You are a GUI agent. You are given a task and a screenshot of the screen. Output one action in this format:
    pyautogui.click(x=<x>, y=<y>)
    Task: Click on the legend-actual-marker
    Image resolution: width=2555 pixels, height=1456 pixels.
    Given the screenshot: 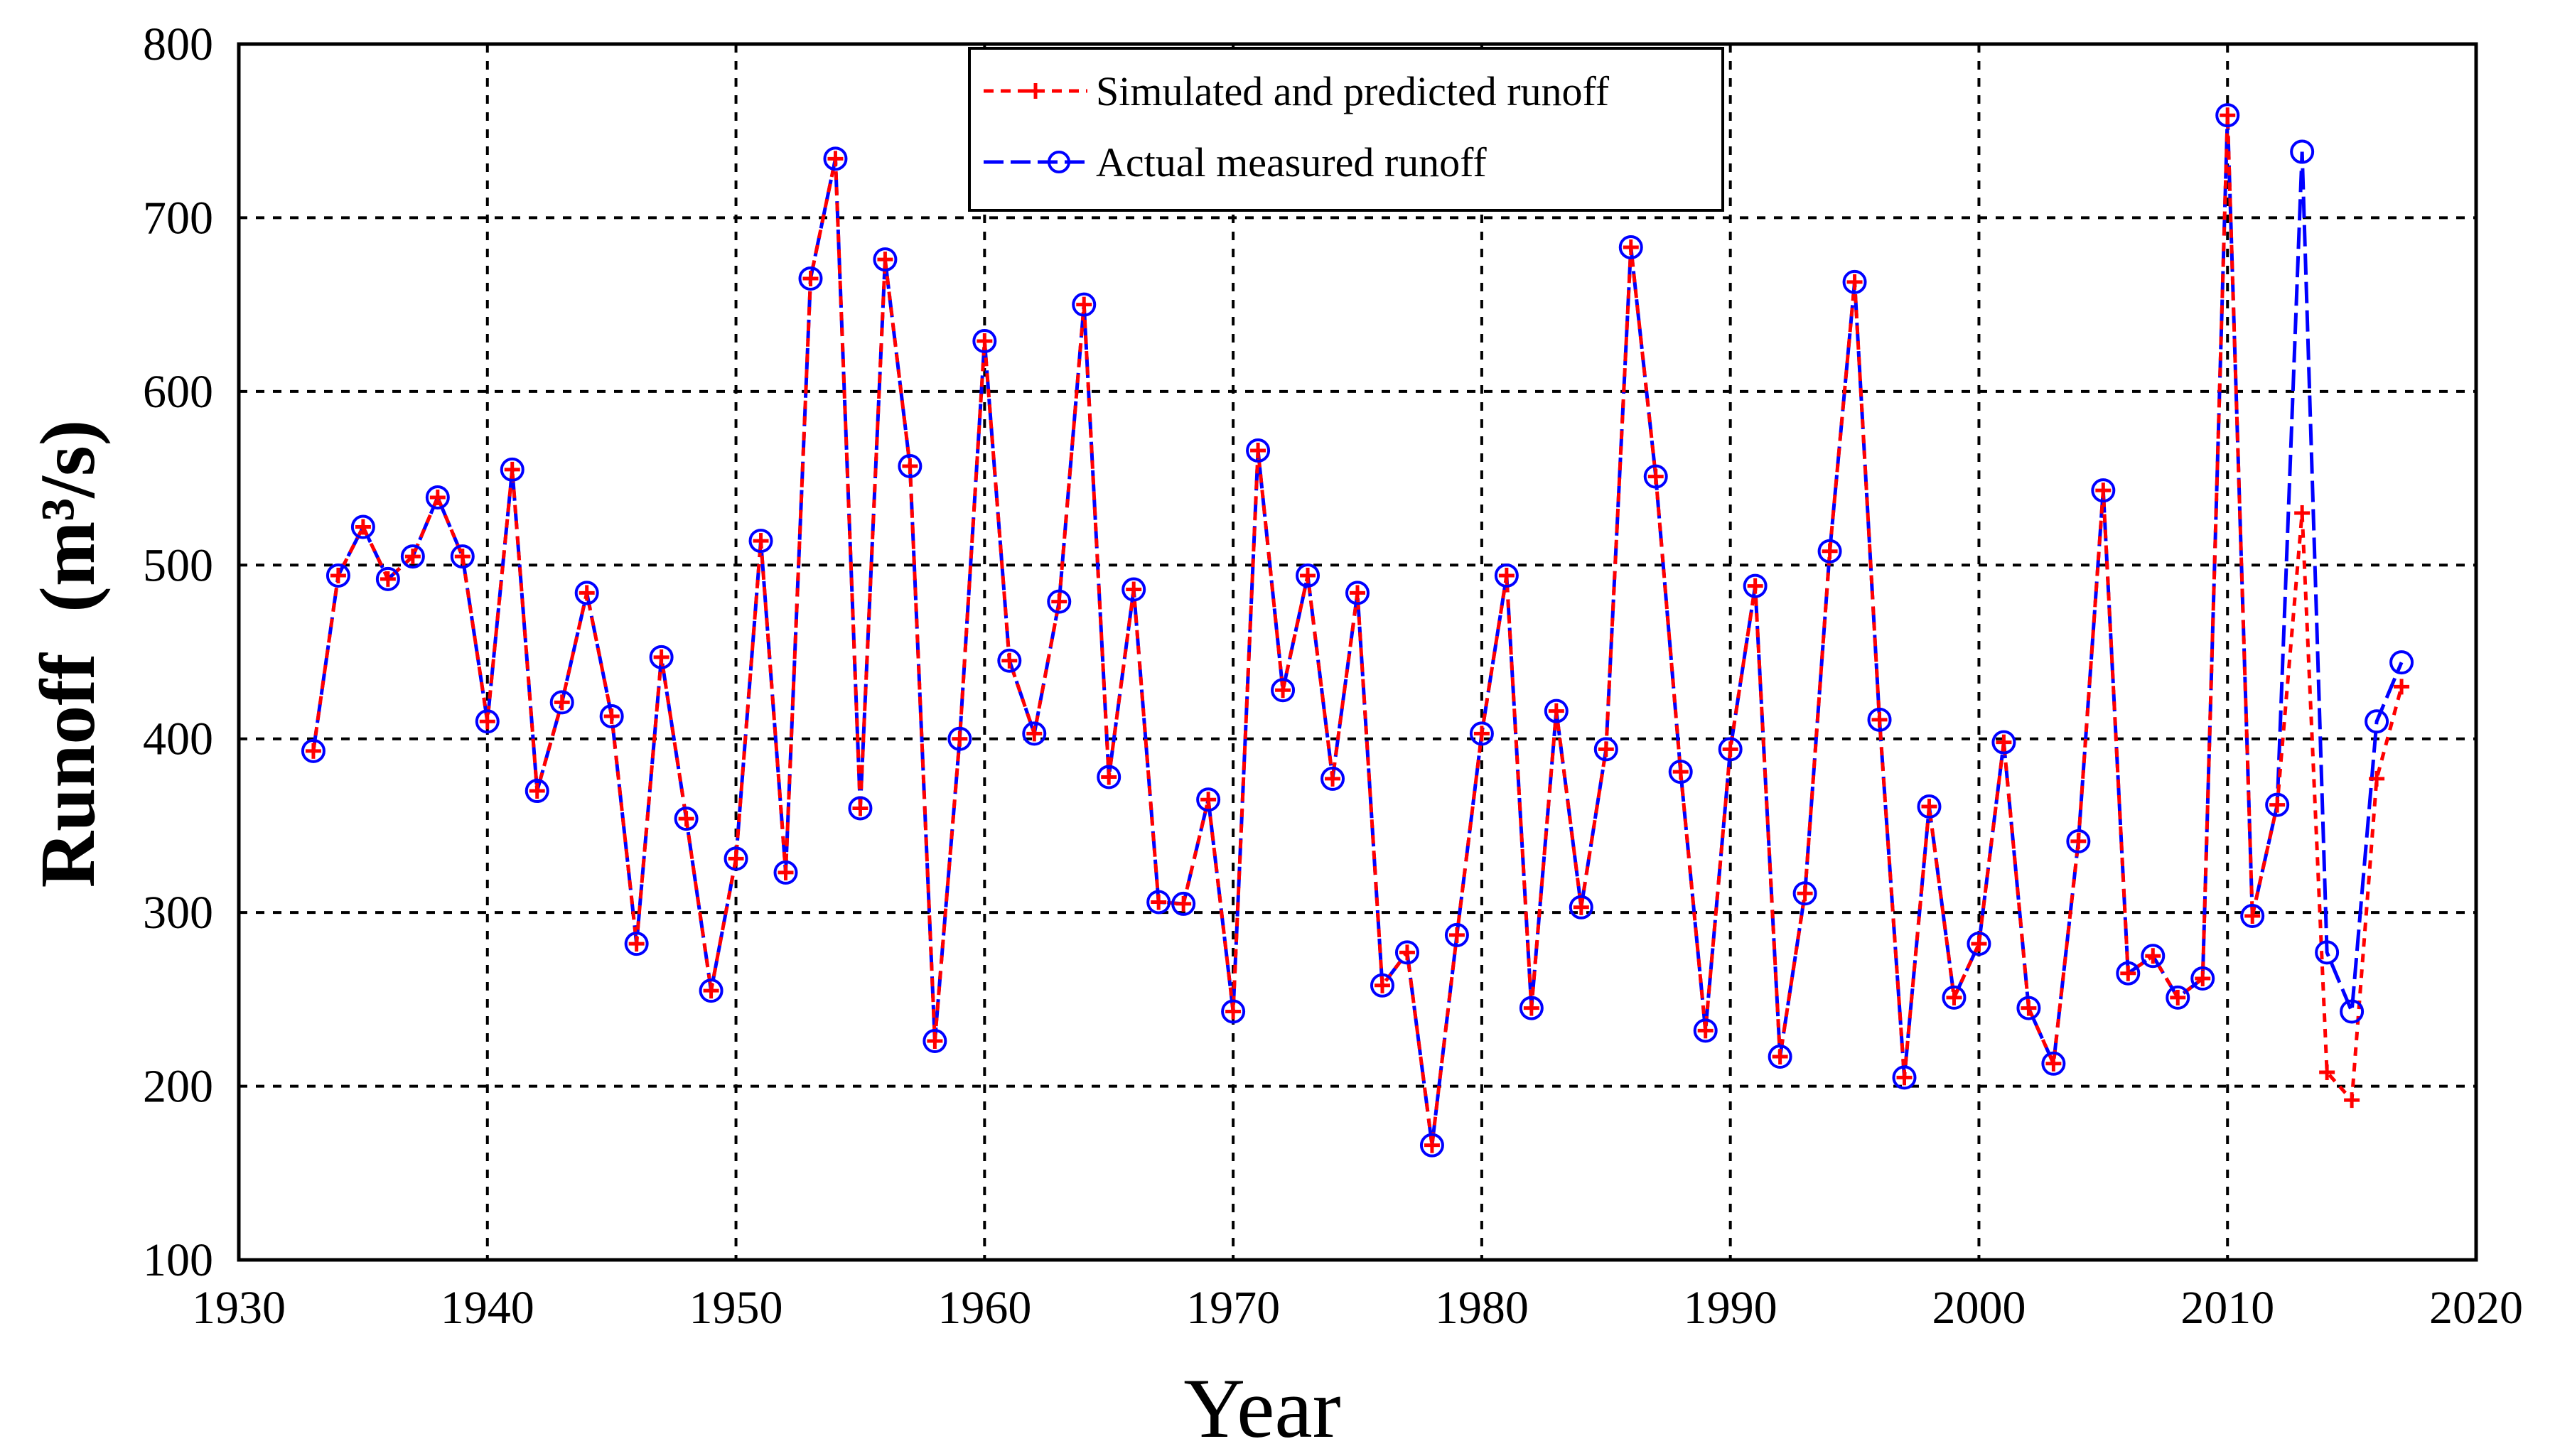 What is the action you would take?
    pyautogui.click(x=1059, y=162)
    